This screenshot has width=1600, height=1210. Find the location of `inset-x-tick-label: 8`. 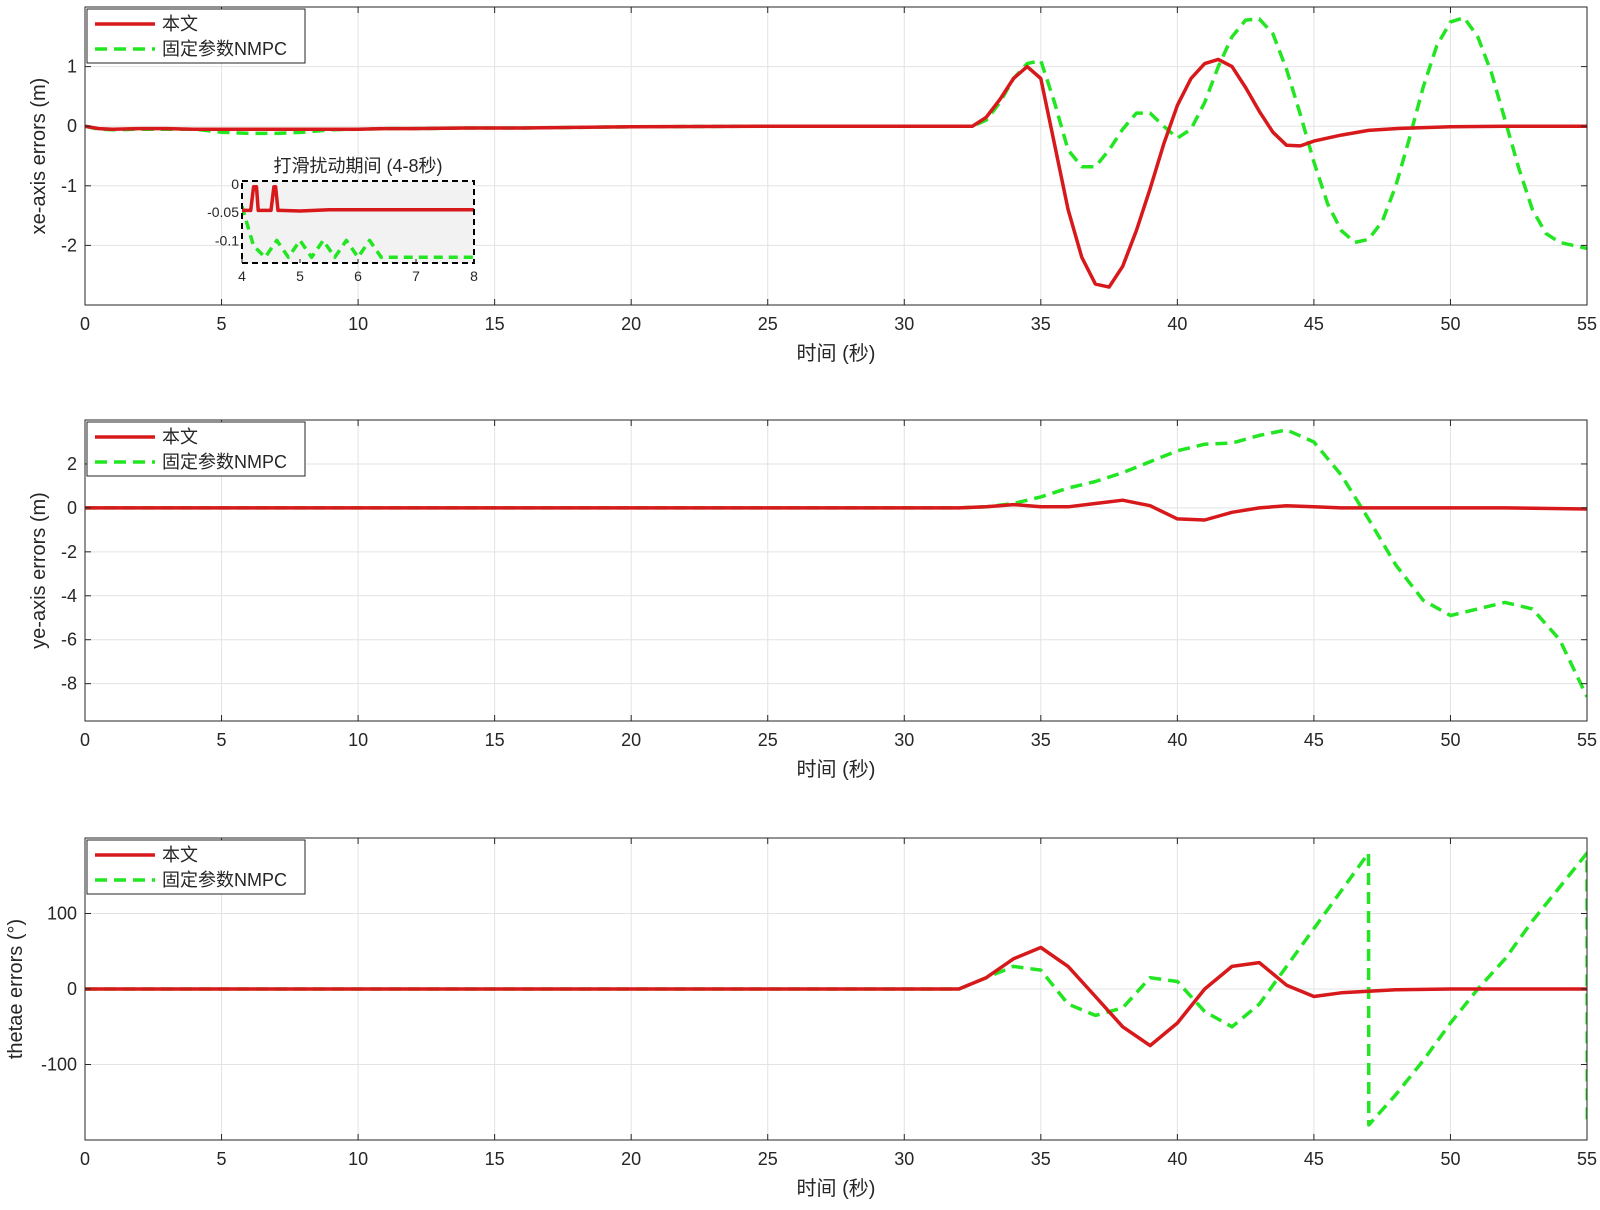

inset-x-tick-label: 8 is located at coordinates (474, 276).